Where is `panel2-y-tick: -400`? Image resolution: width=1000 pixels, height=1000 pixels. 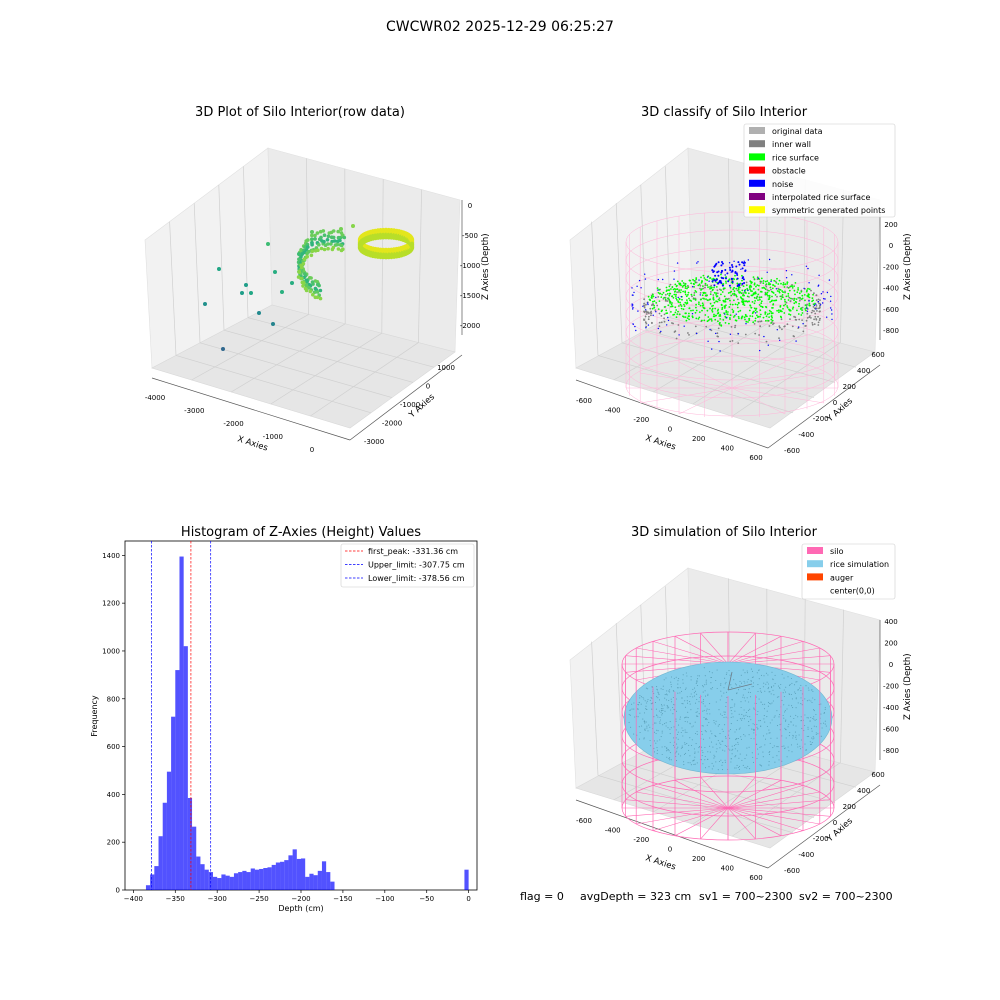 panel2-y-tick: -400 is located at coordinates (806, 435).